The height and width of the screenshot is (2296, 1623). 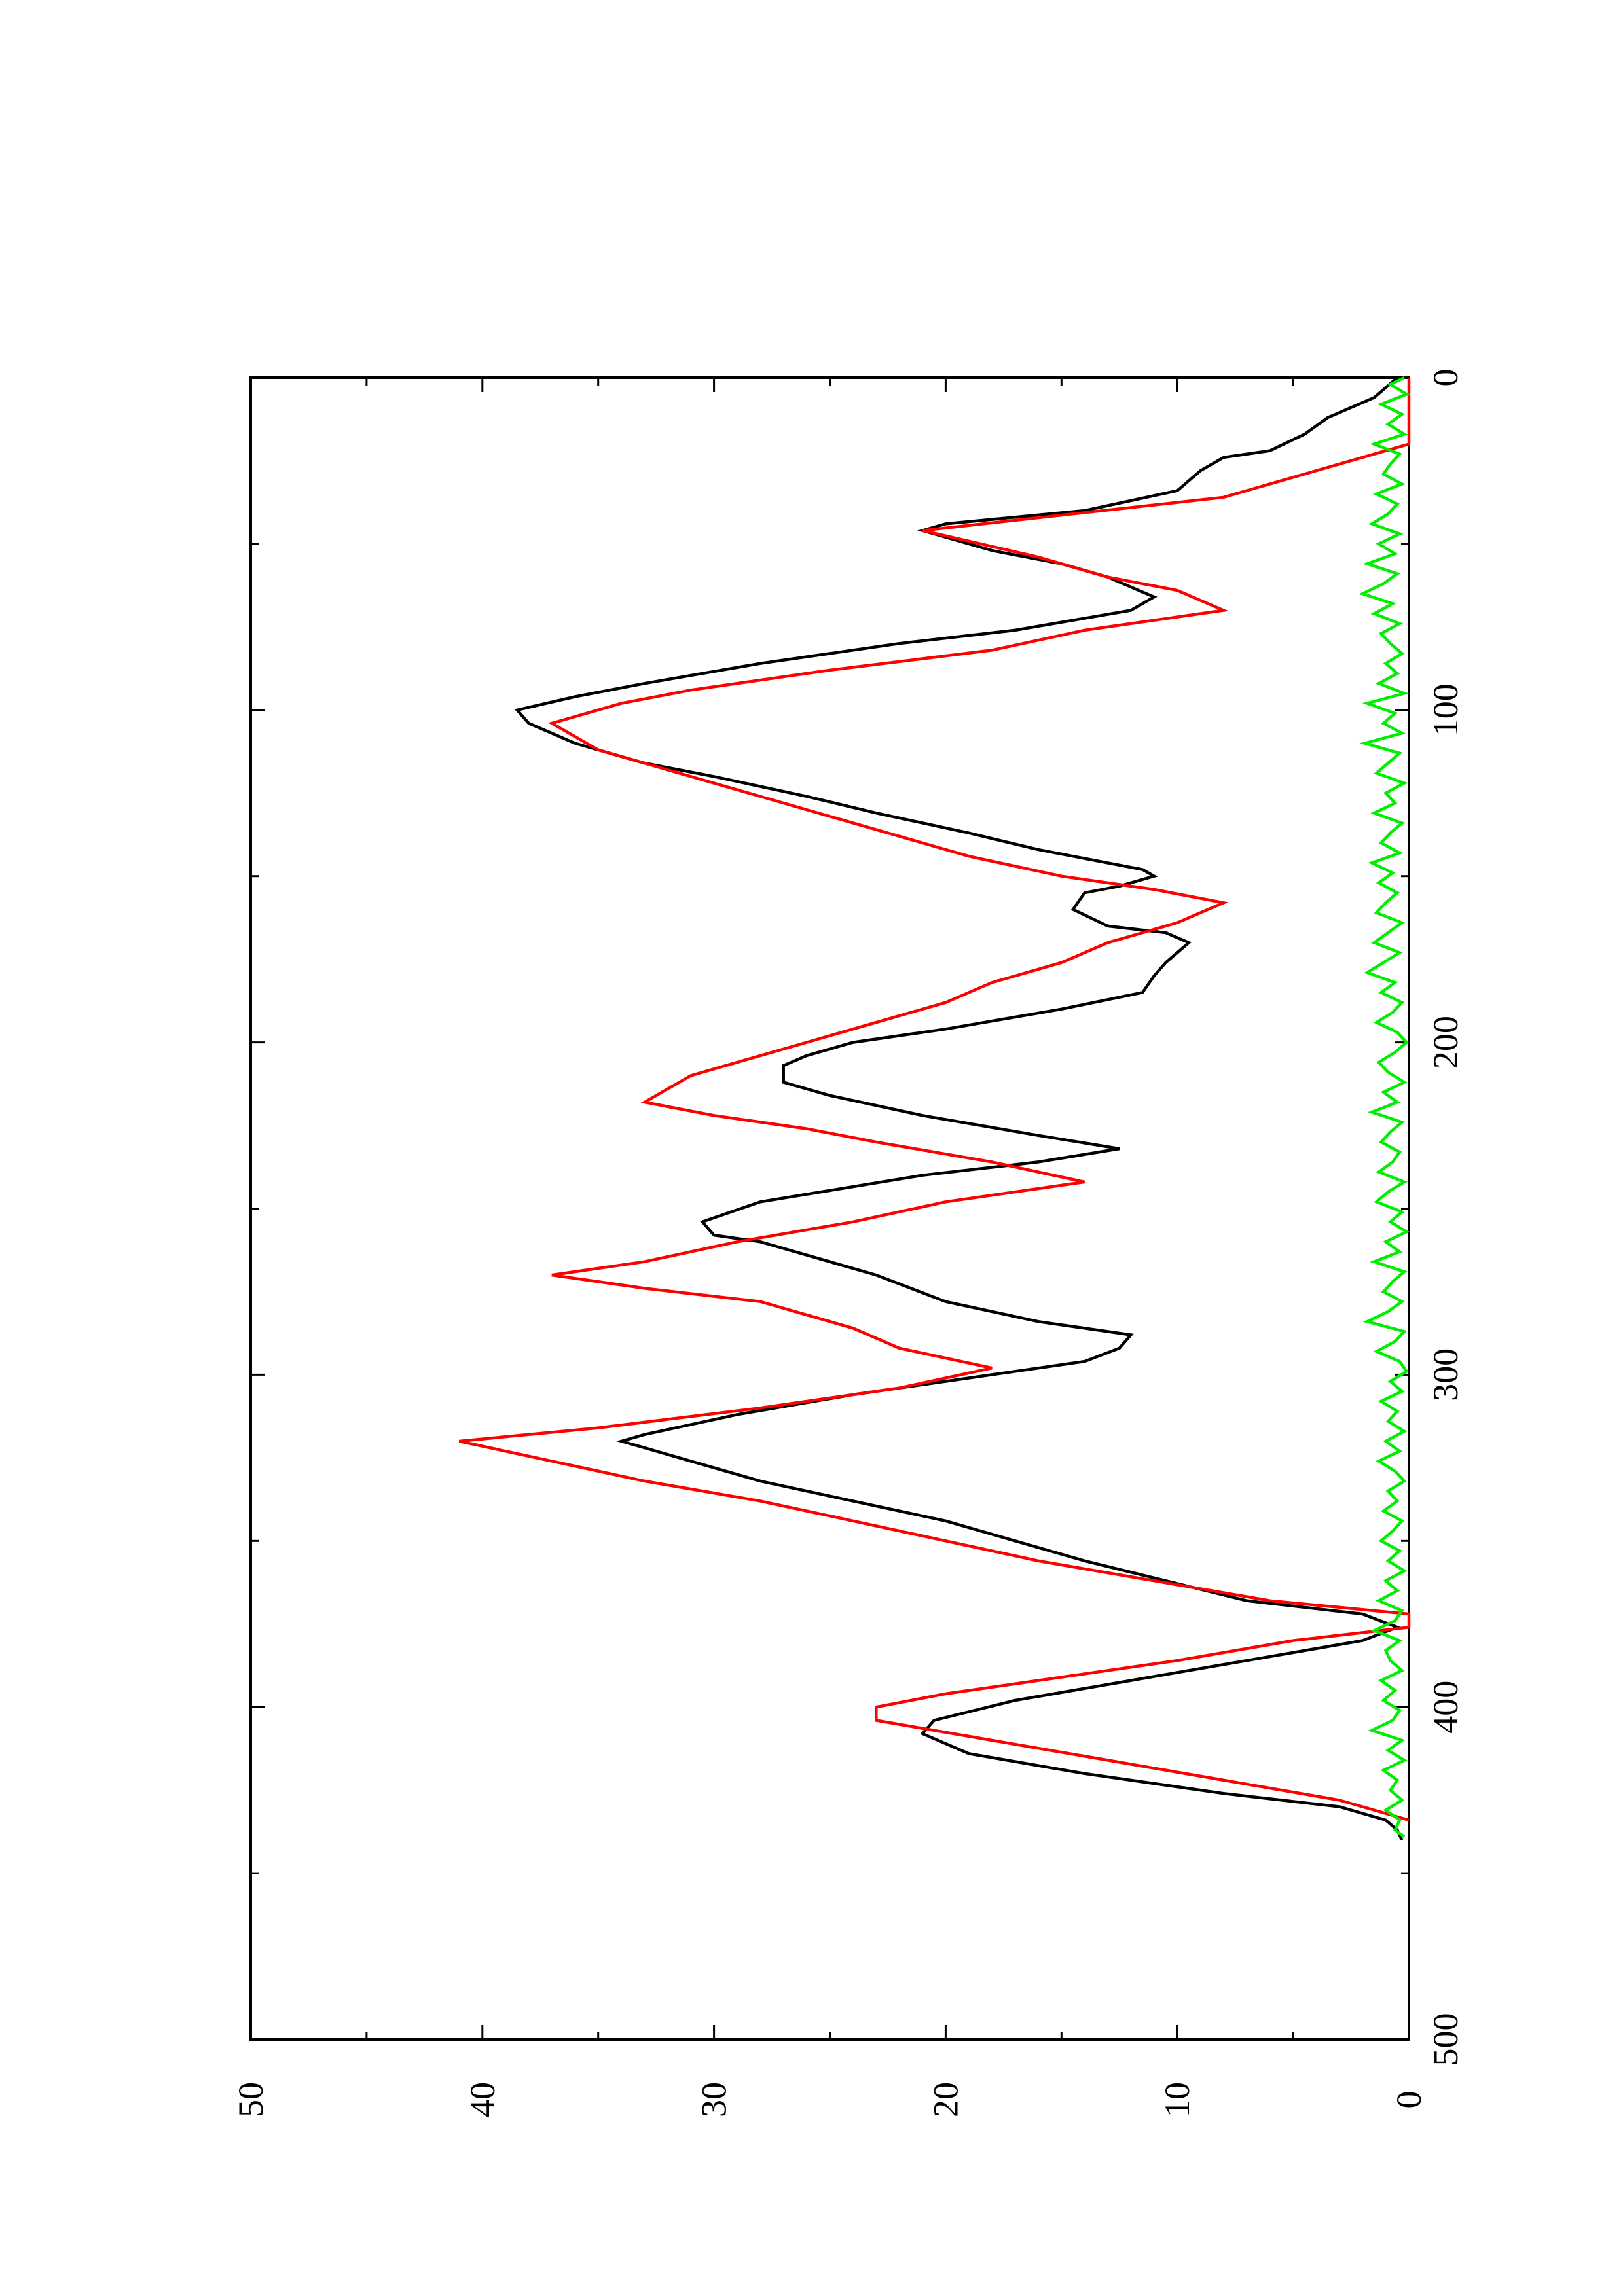 I want to click on x-tick-label: 100, so click(x=1445, y=709).